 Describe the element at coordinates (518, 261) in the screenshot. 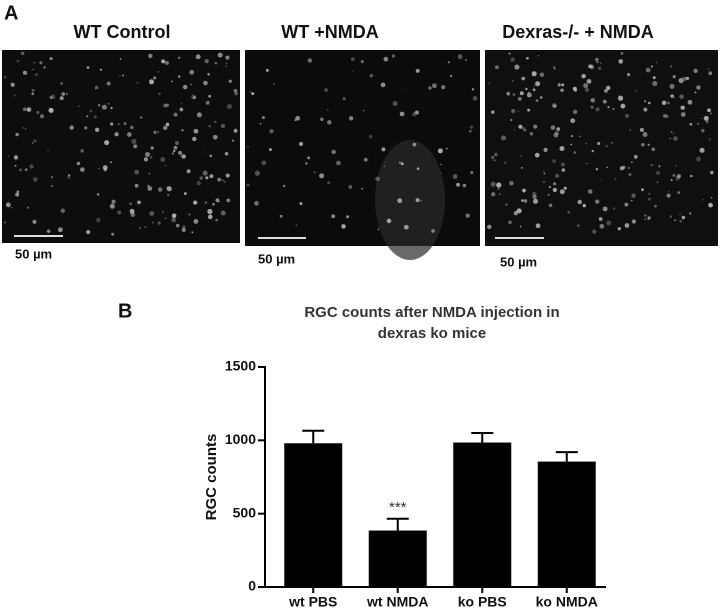

I see `scale-label: 50 µm` at that location.